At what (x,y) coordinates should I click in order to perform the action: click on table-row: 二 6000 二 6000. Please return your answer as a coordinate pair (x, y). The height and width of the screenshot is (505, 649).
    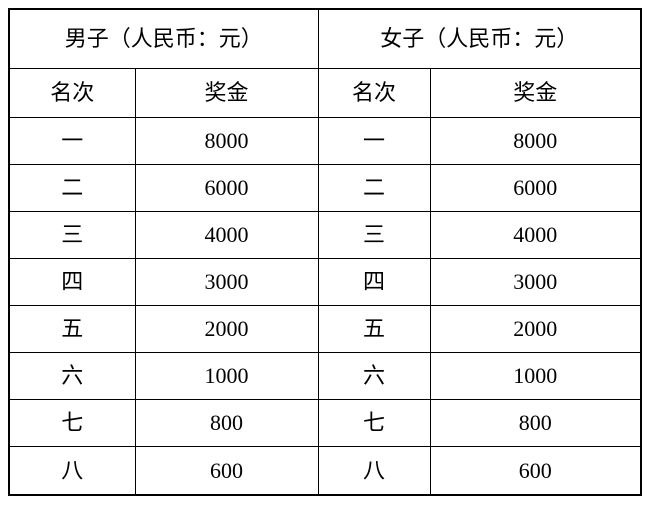
    Looking at the image, I should click on (325, 188).